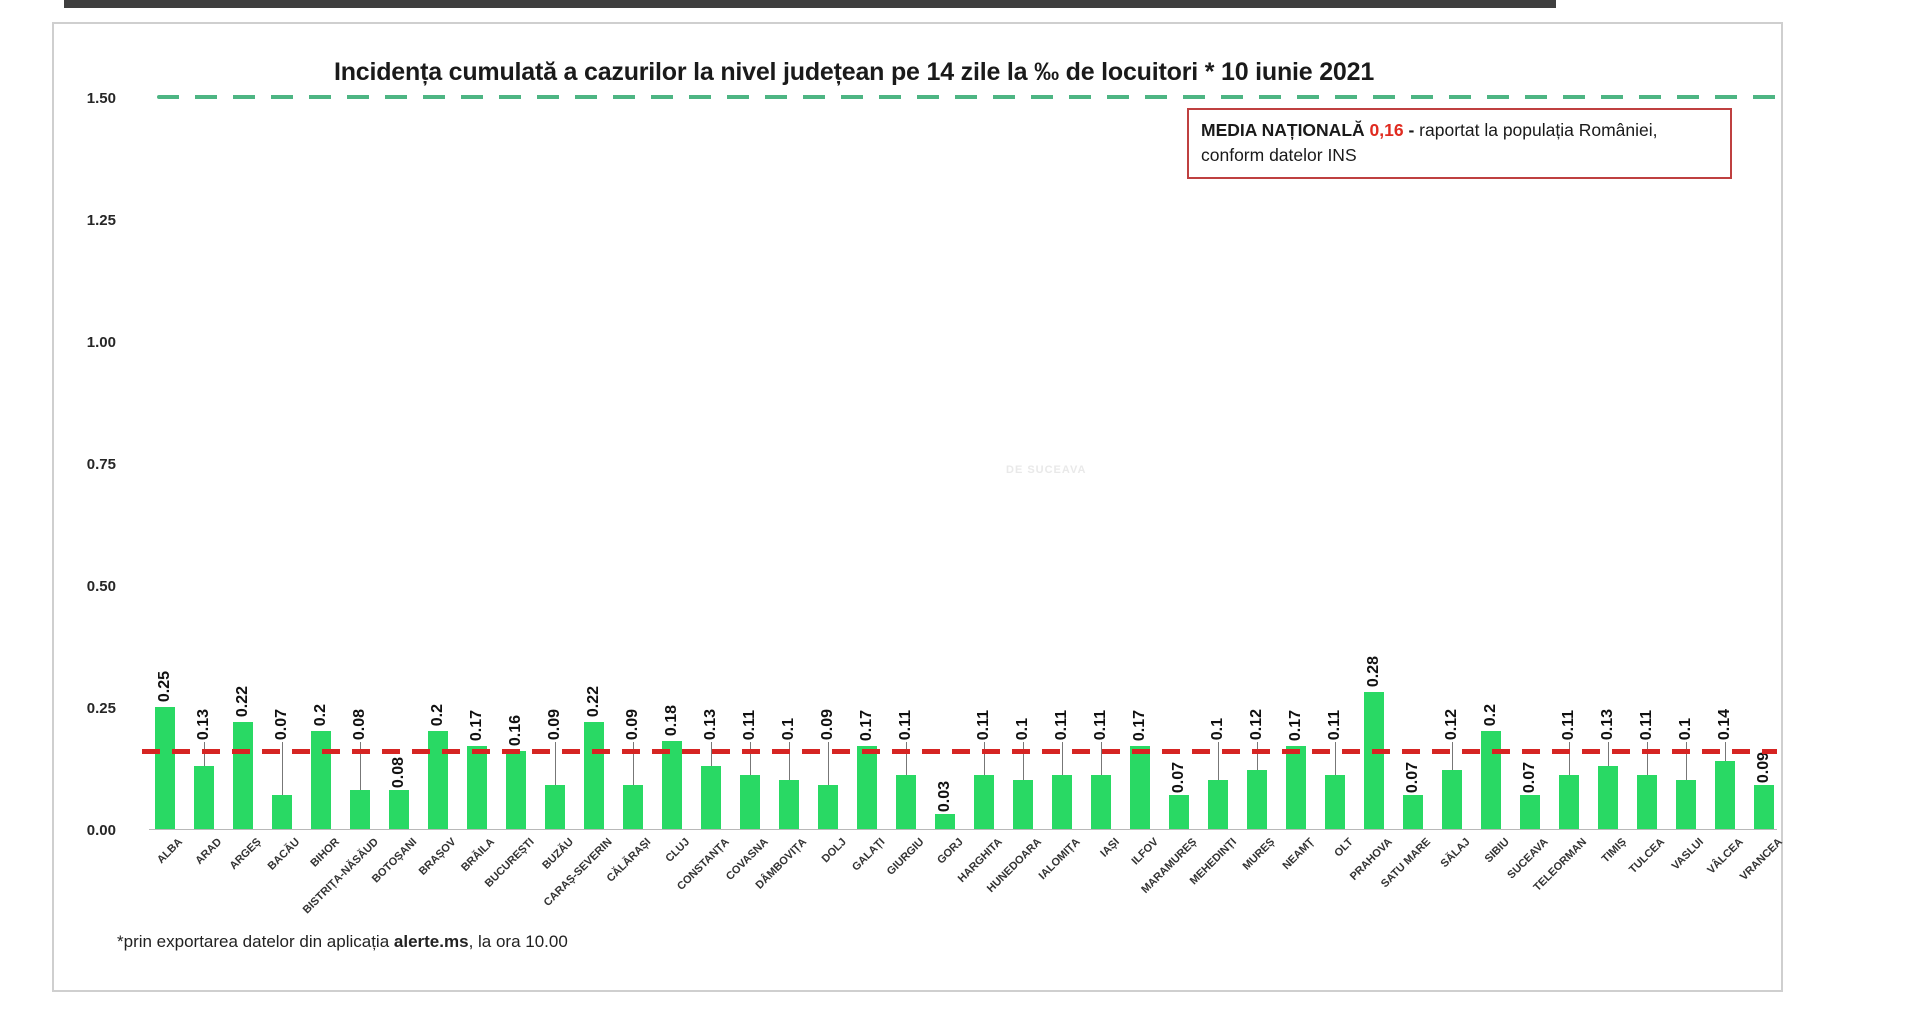 The width and height of the screenshot is (1920, 1015). What do you see at coordinates (834, 851) in the screenshot?
I see `x-axis-label: DOLJ` at bounding box center [834, 851].